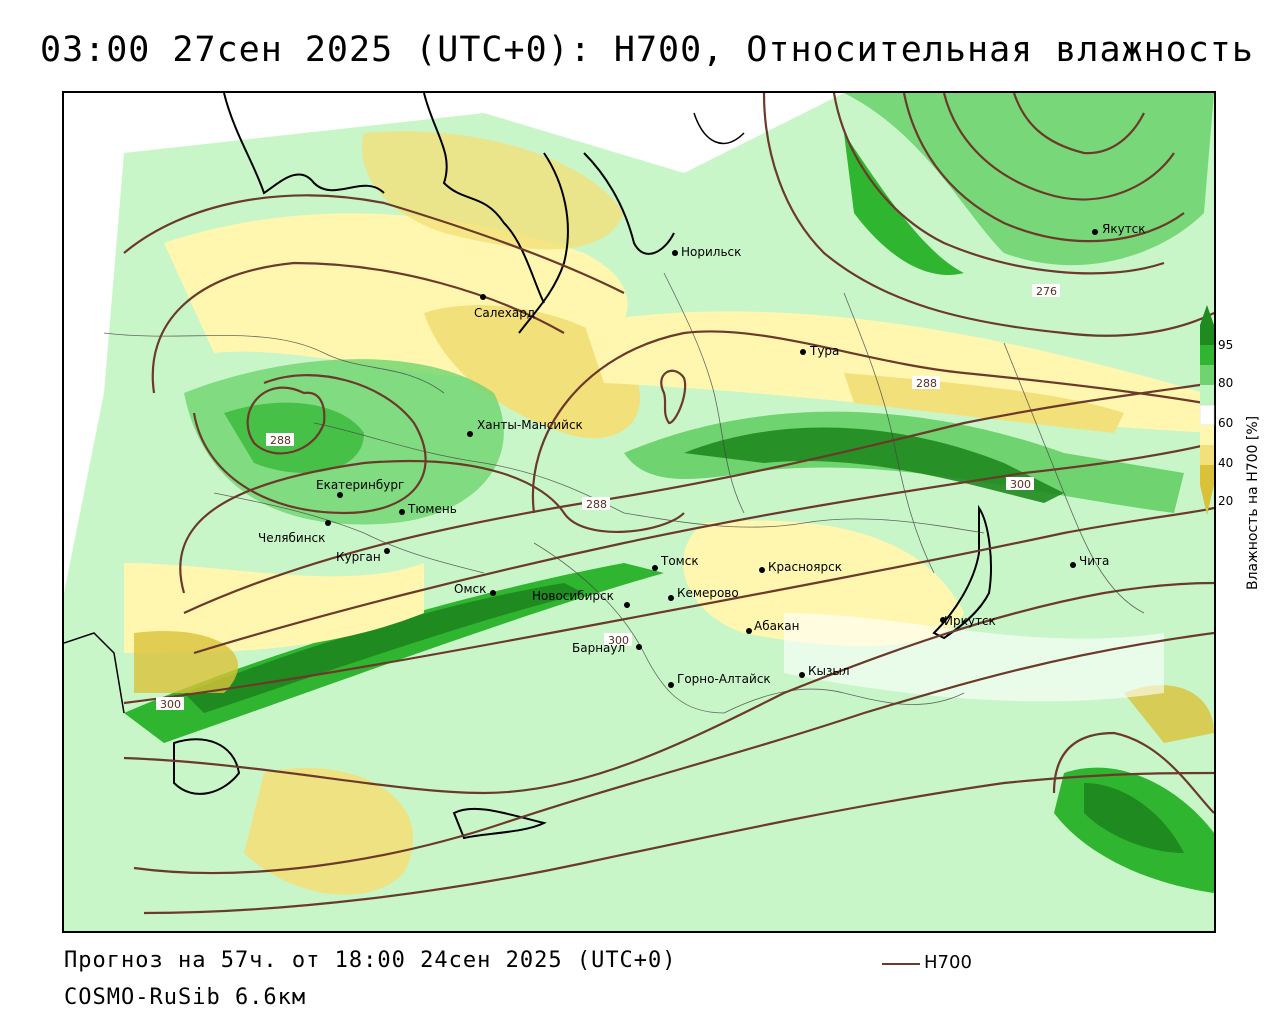  Describe the element at coordinates (530, 425) in the screenshot. I see `svg-text: Ханты-Мансийск` at that location.